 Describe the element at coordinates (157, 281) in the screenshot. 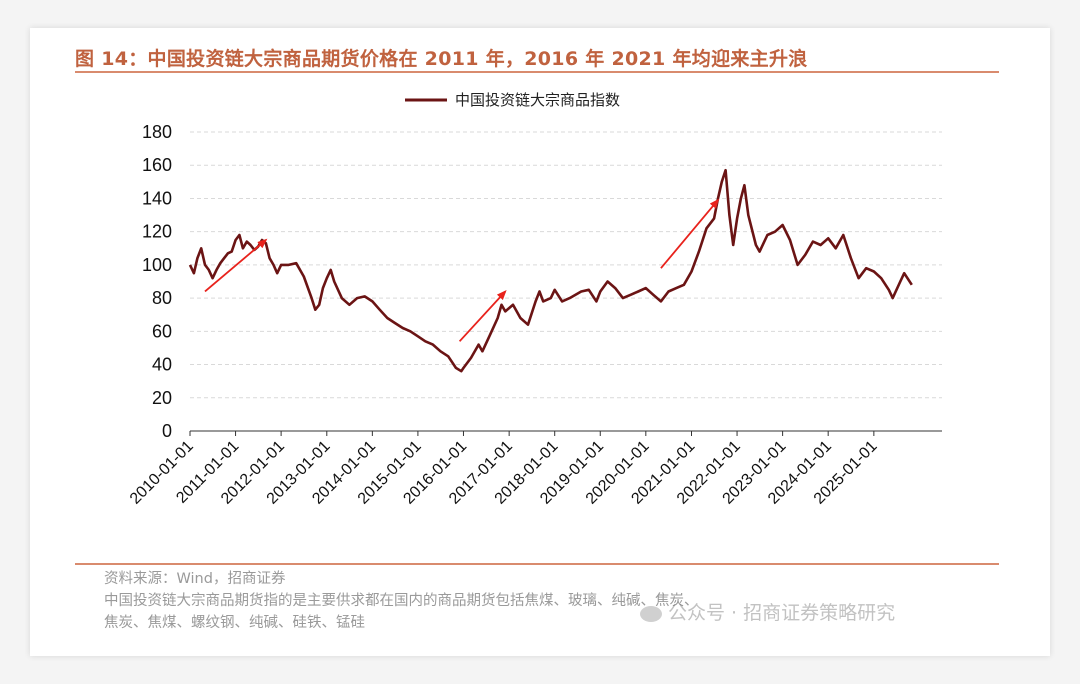

I see `y-tick-labels: 0 20 40 60 80 100 120 140 160 180` at that location.